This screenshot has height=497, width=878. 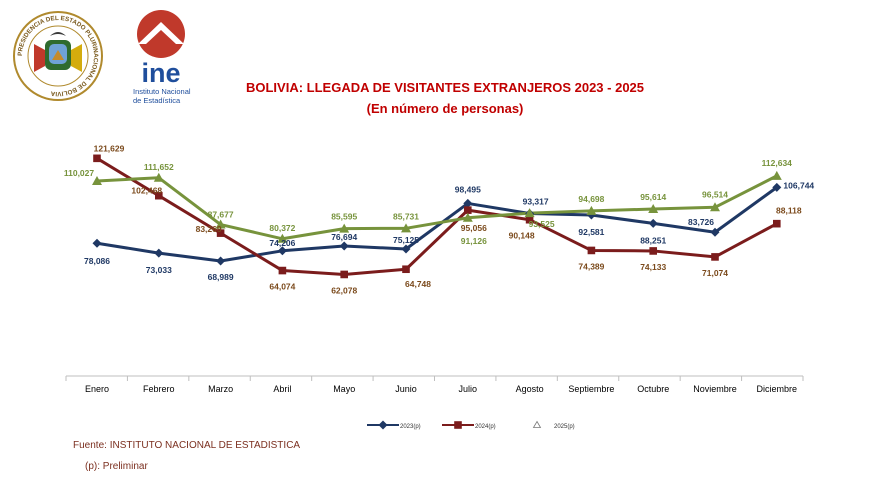 I want to click on data-label: 90,148, so click(x=522, y=236).